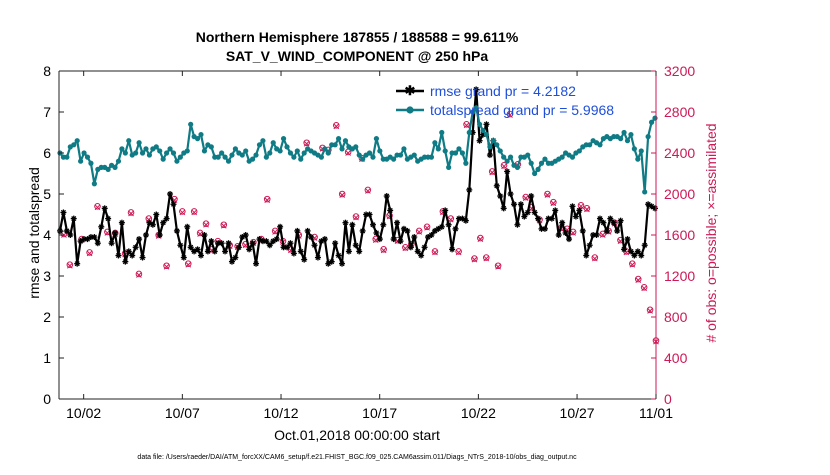  I want to click on y-tick-label-left: 6, so click(47, 153).